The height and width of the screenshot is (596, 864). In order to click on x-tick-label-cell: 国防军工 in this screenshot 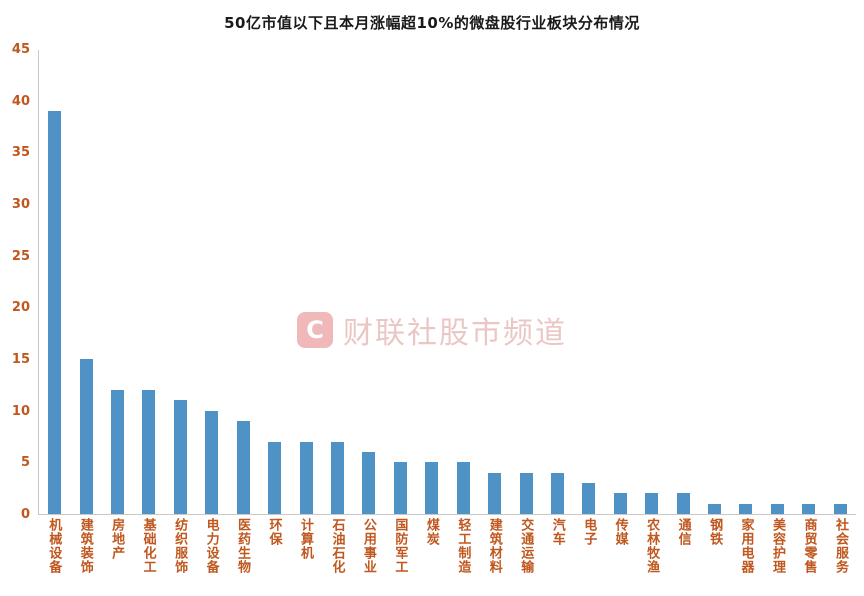, I will do `click(399, 557)`.